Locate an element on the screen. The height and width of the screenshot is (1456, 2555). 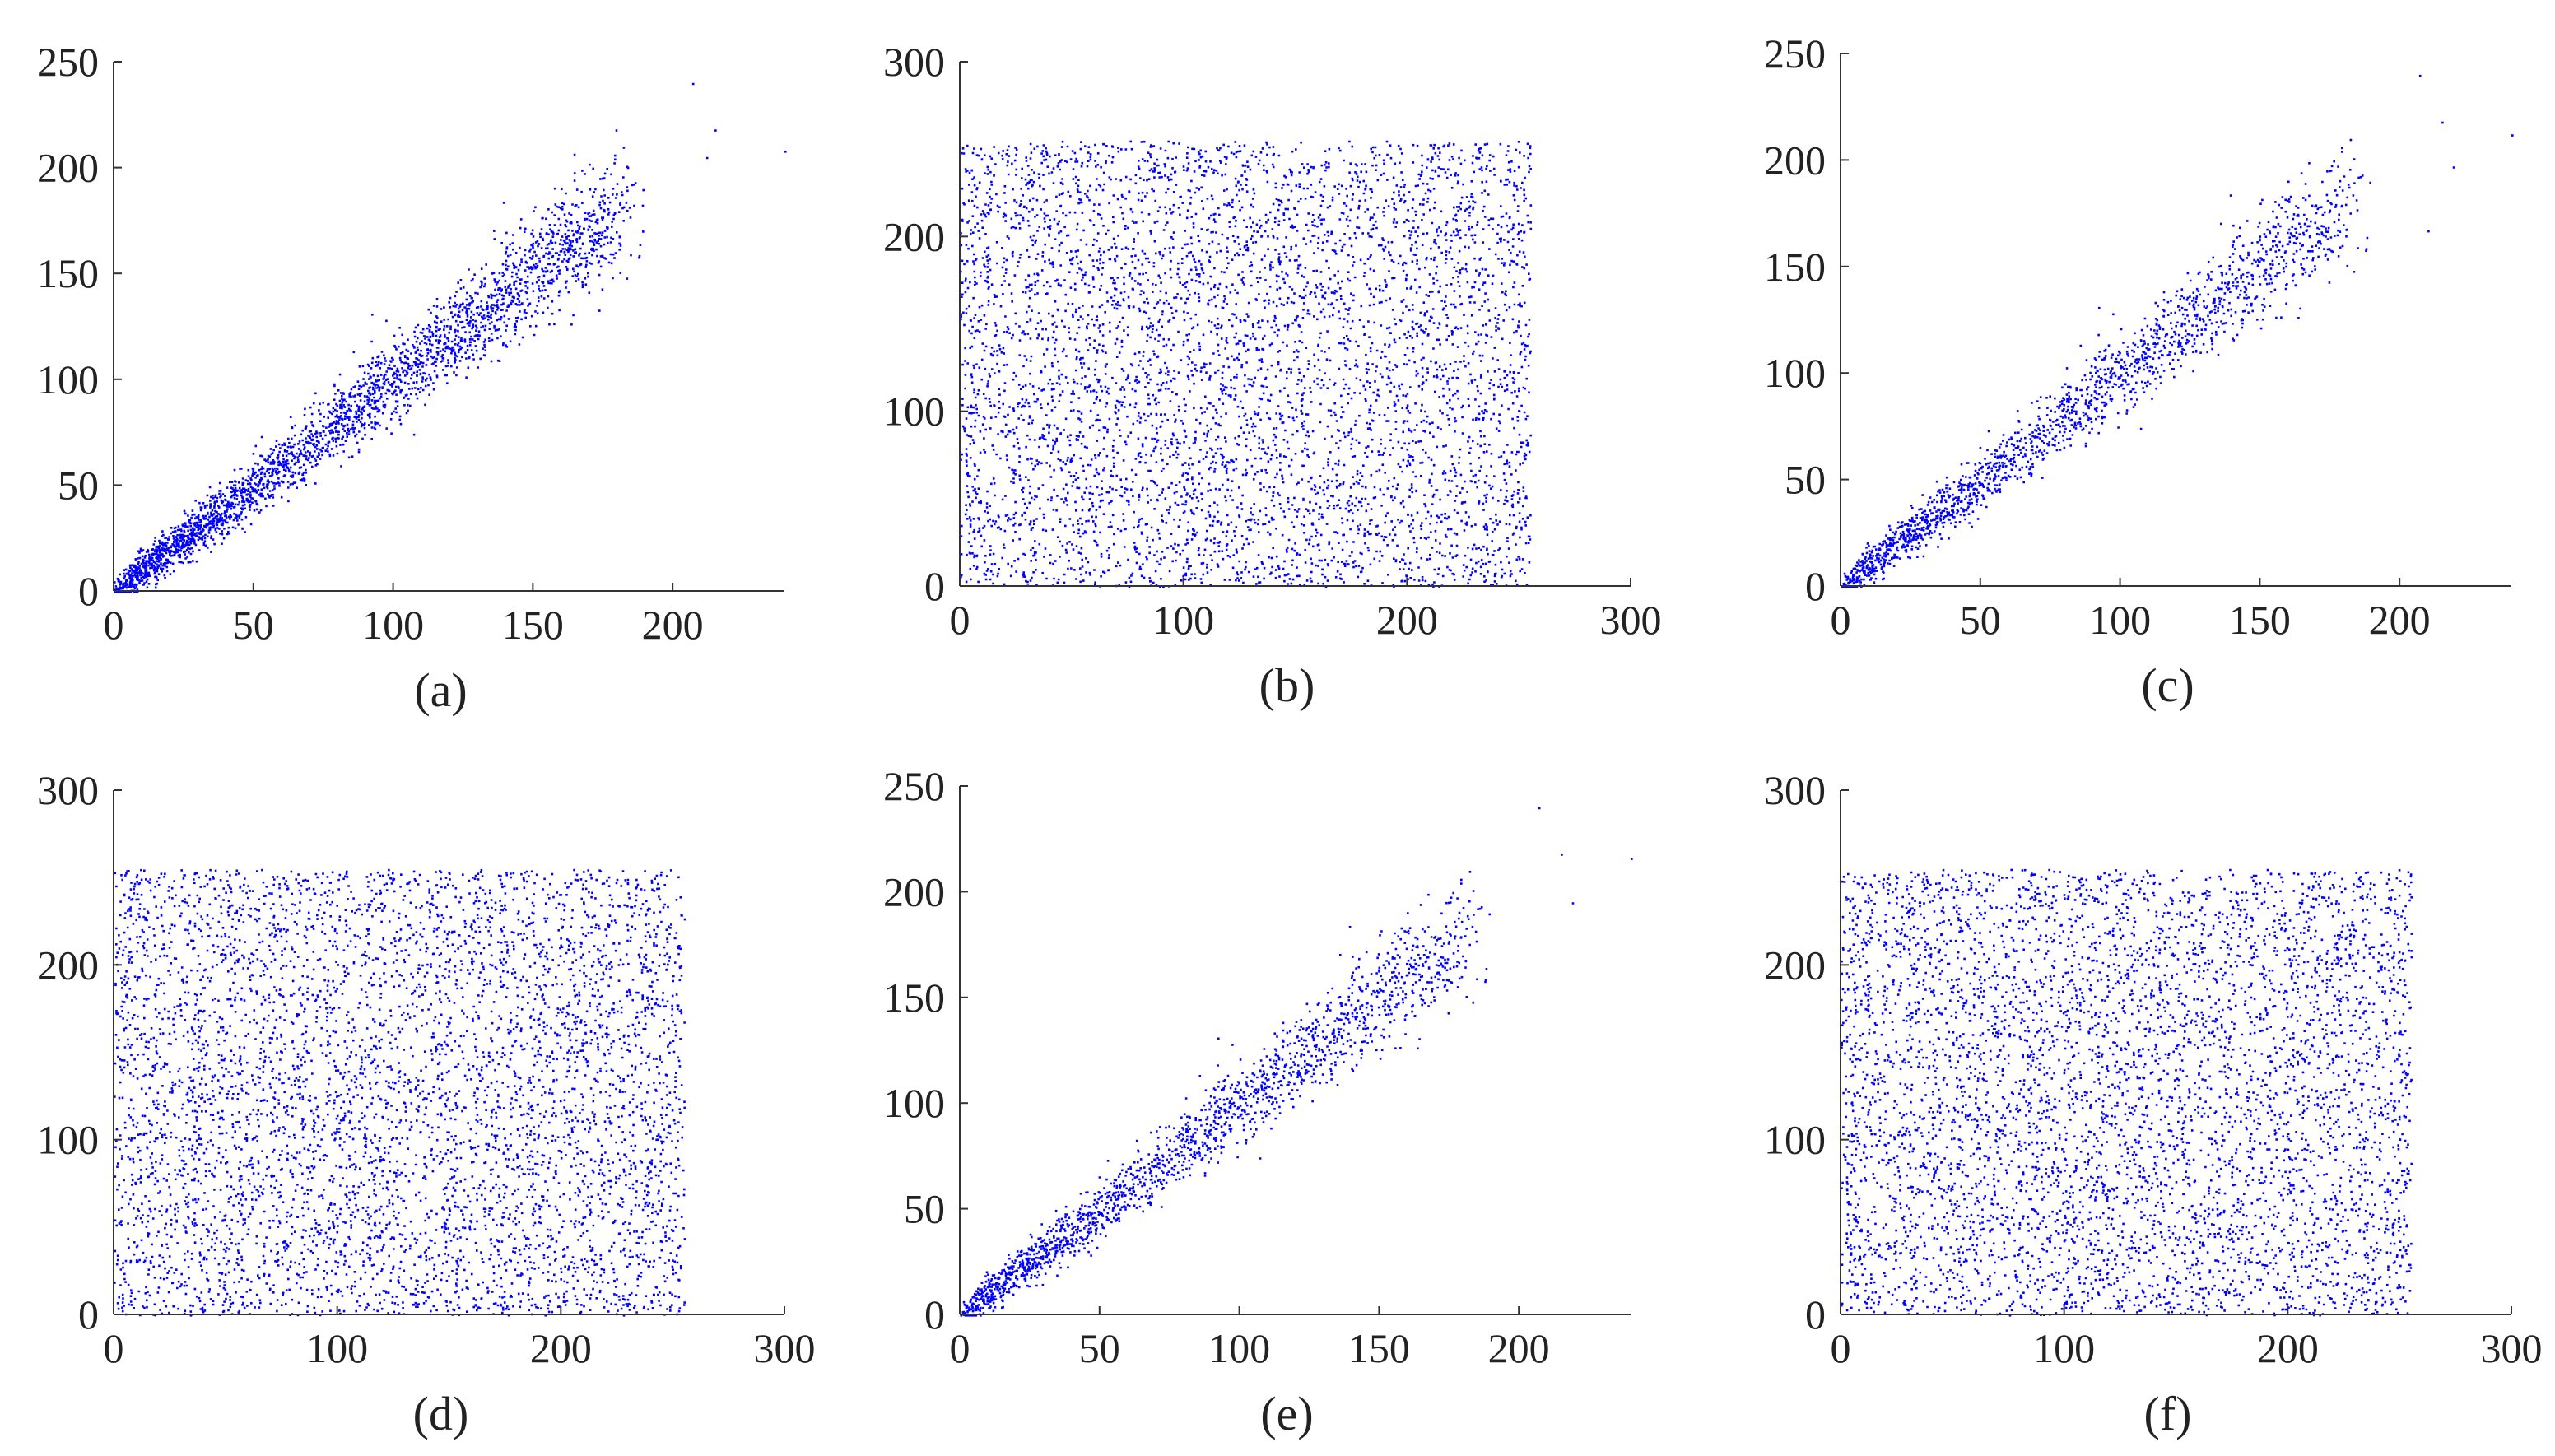
scatter-panel-c: 0 50 100 150 200 0 50 100 150 200 250 (c) is located at coordinates (2139, 371).